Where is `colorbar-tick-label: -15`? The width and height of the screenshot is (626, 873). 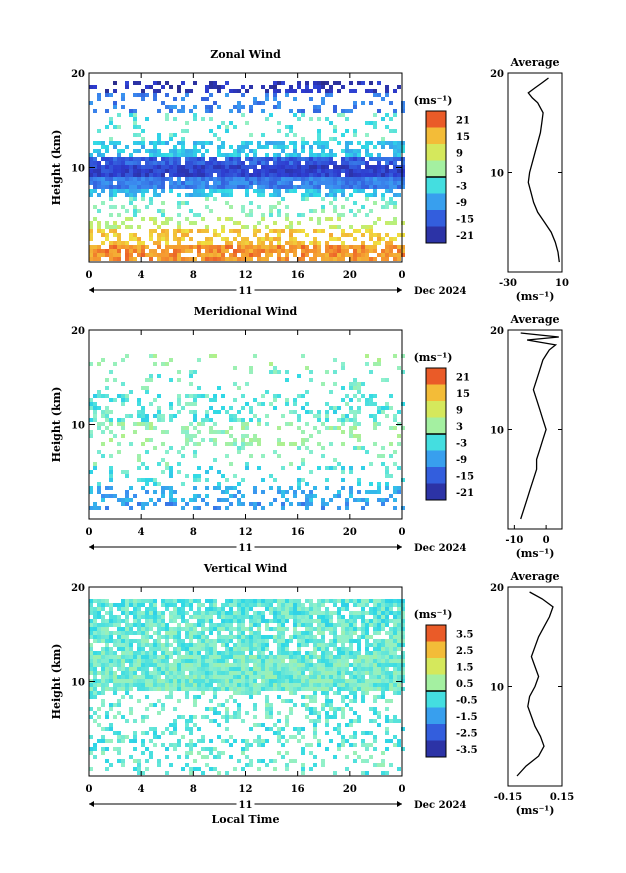
colorbar-tick-label: -15 is located at coordinates (465, 219).